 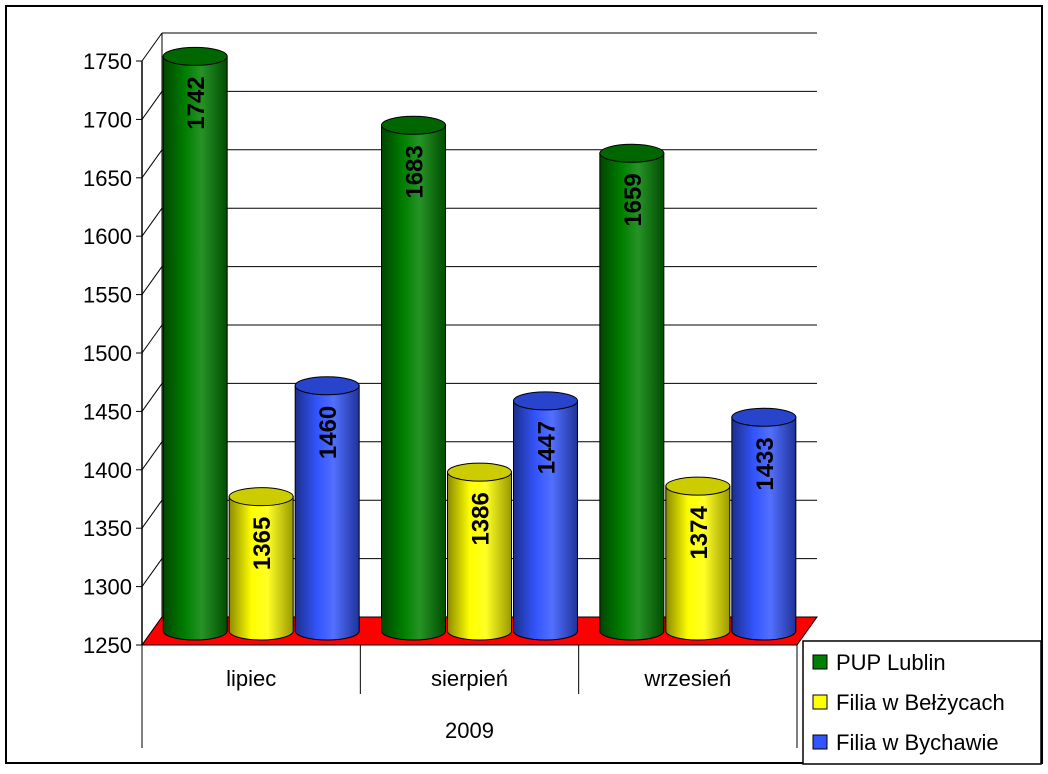 What do you see at coordinates (107, 295) in the screenshot?
I see `y-tick-label: 1550` at bounding box center [107, 295].